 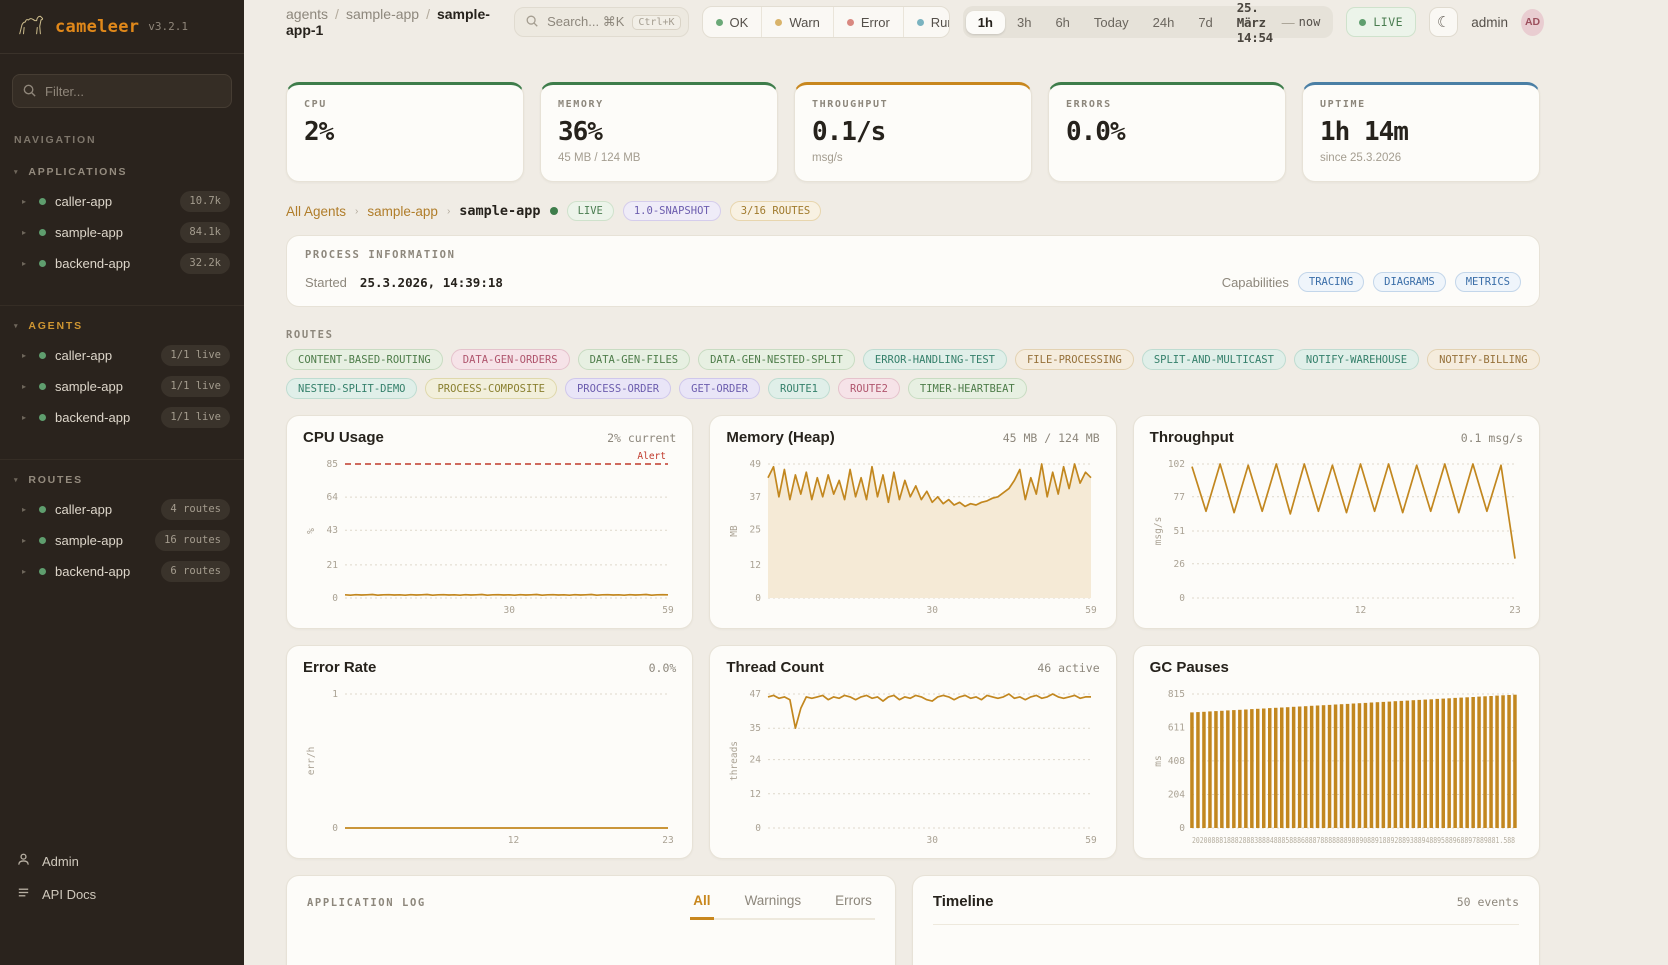 I want to click on item-label: backend-app, so click(x=93, y=417).